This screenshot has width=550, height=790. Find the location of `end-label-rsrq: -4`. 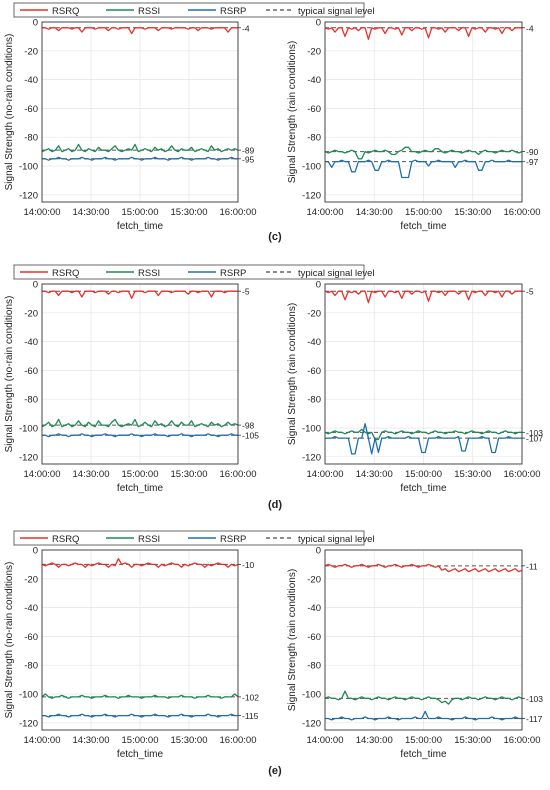

end-label-rsrq: -4 is located at coordinates (246, 28).